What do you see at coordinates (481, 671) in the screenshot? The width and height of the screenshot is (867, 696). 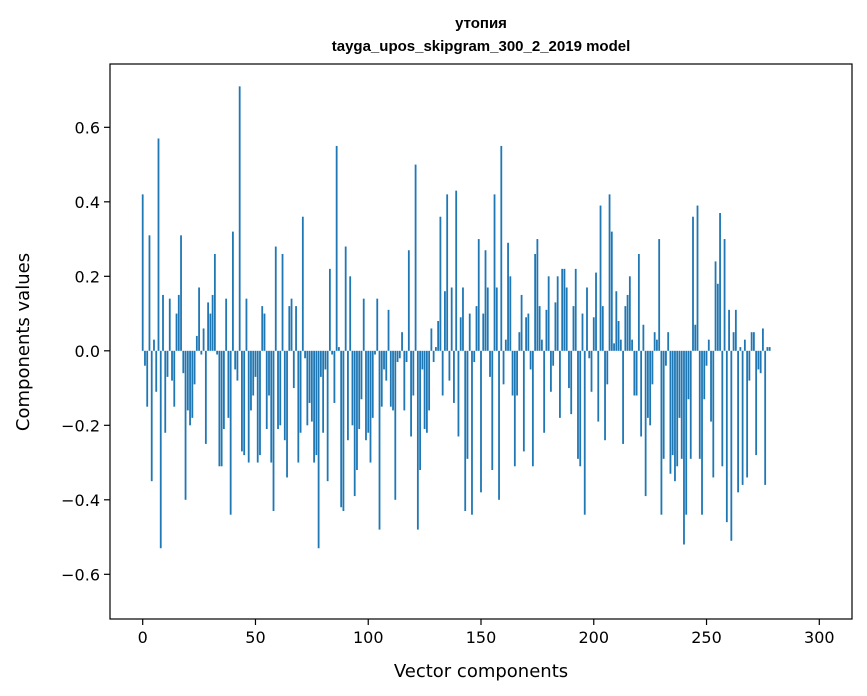 I see `x-axis-label: Vector components` at bounding box center [481, 671].